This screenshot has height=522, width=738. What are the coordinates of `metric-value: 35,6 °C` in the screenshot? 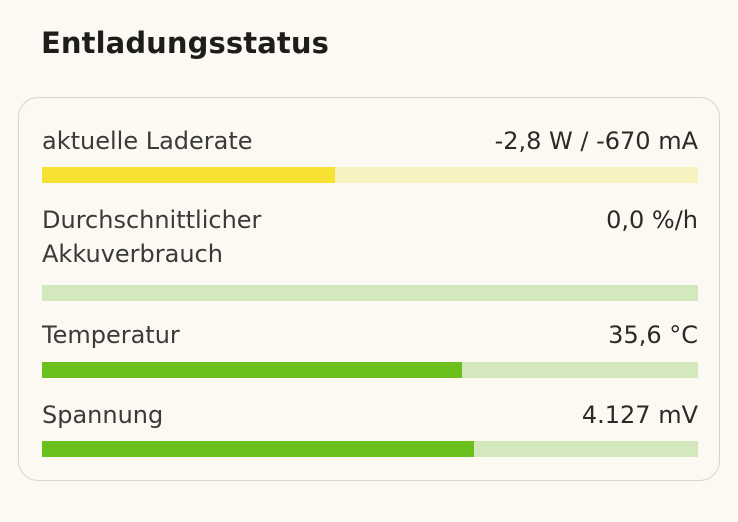 It's located at (653, 335).